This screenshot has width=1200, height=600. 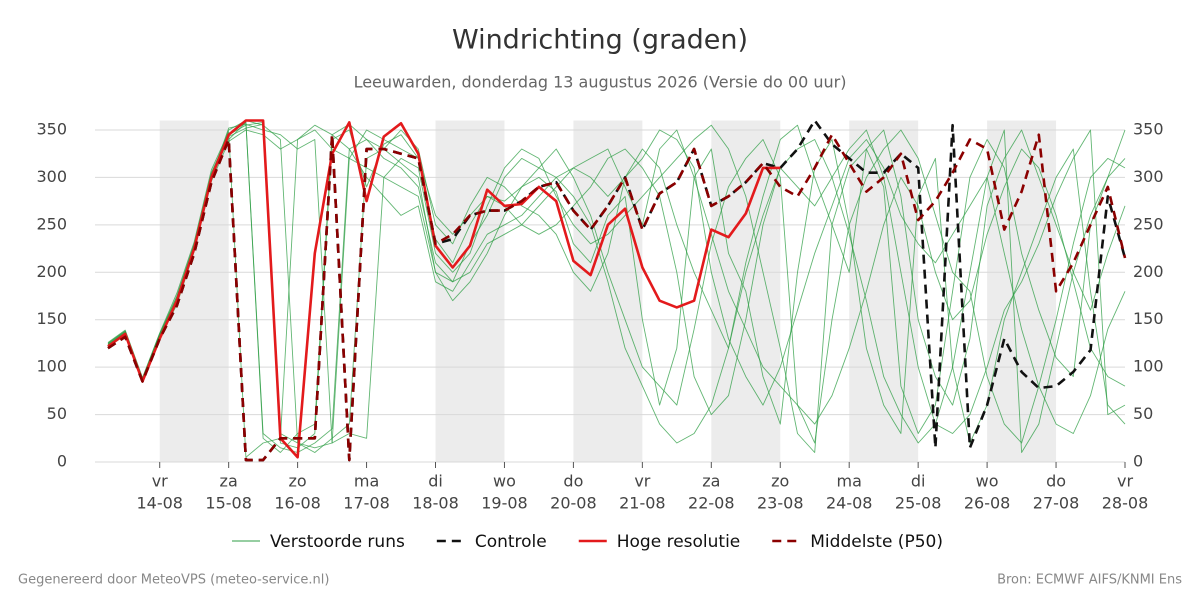 What do you see at coordinates (51, 366) in the screenshot?
I see `y-tick-label: 100` at bounding box center [51, 366].